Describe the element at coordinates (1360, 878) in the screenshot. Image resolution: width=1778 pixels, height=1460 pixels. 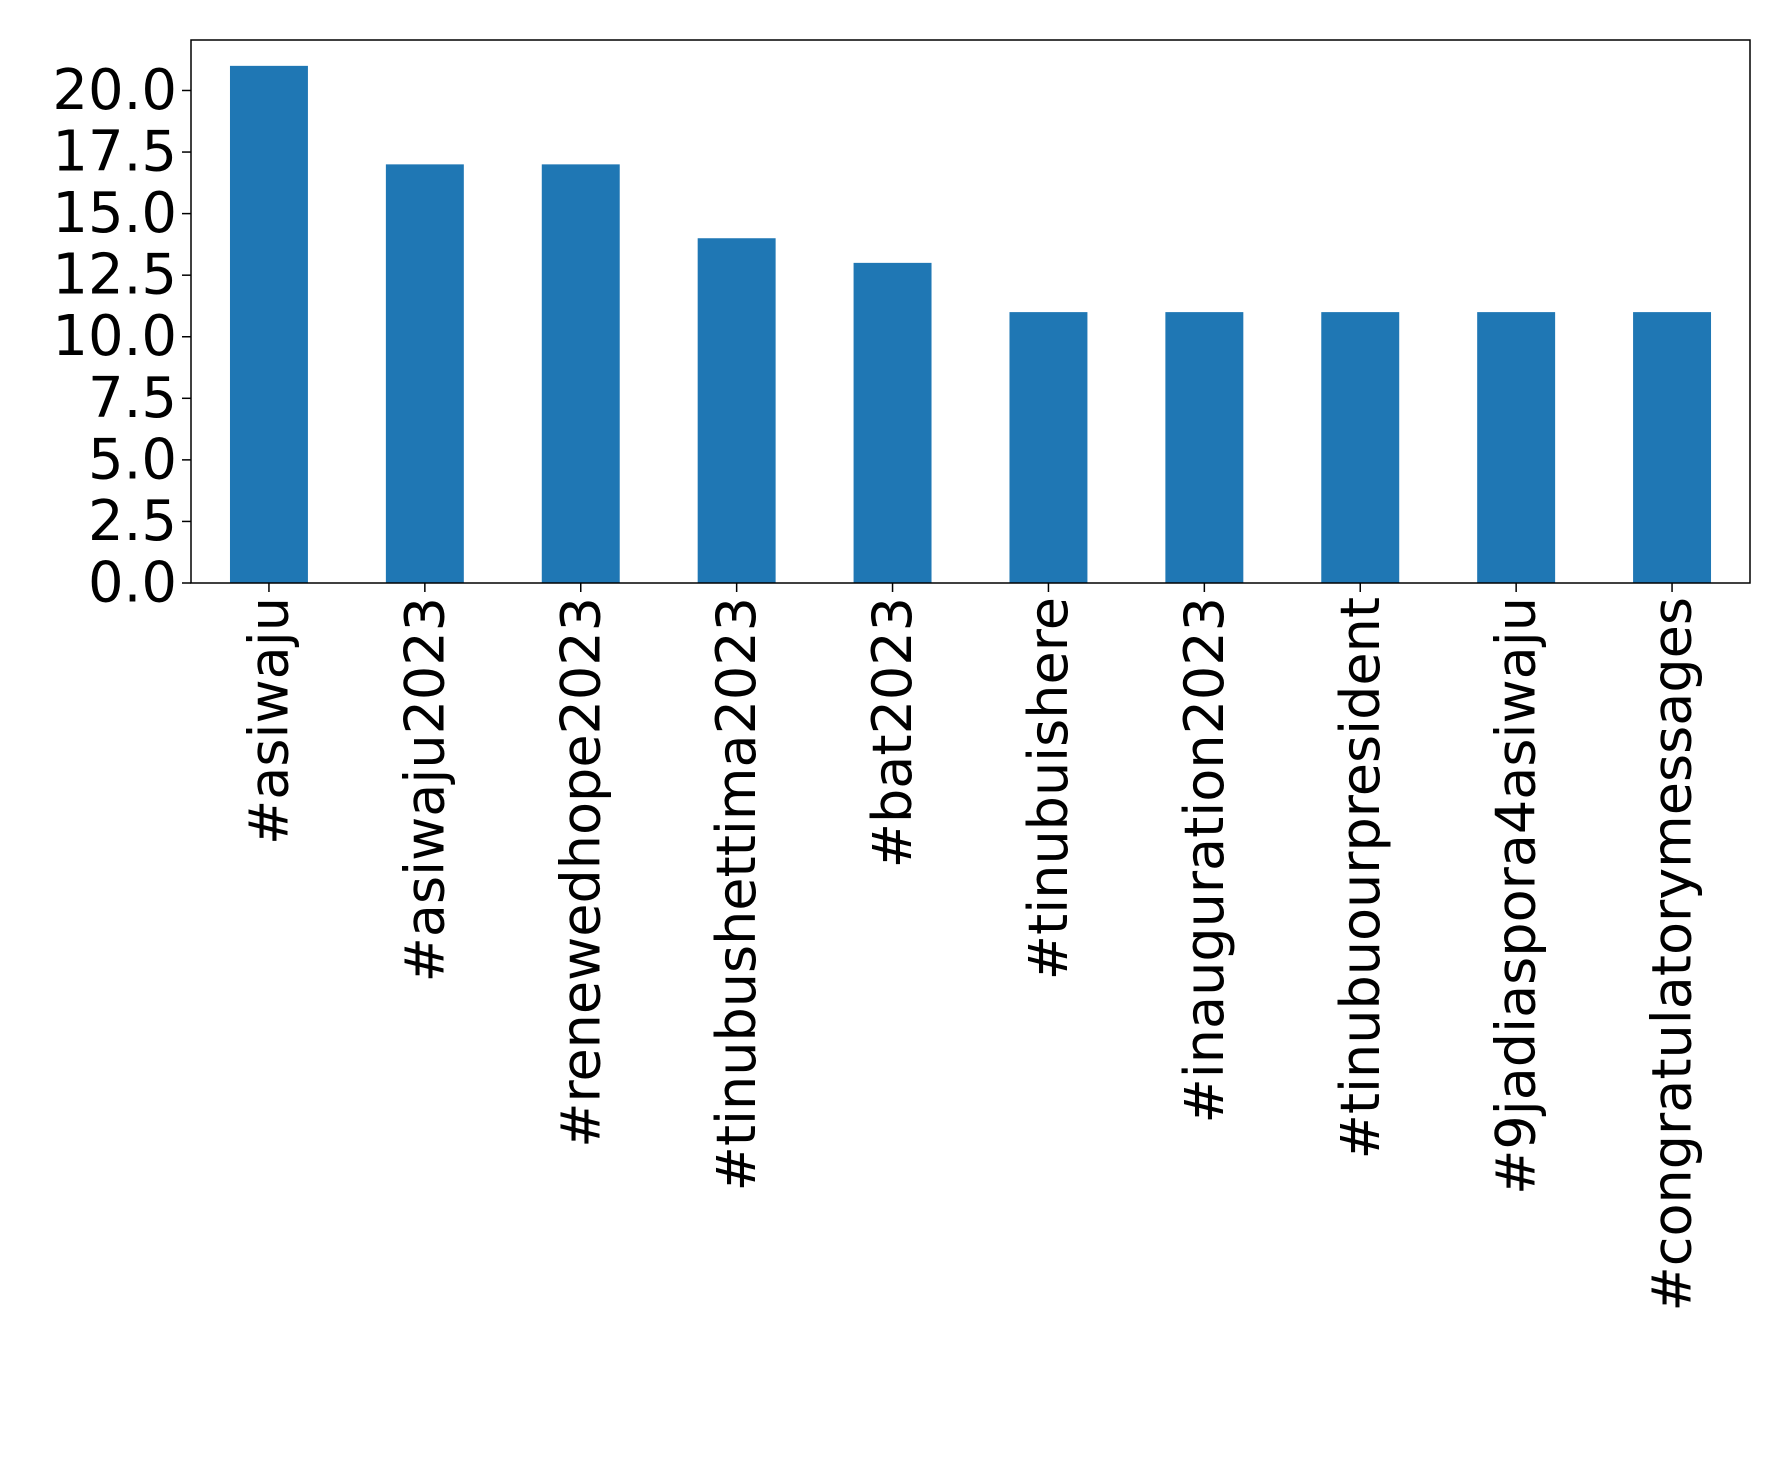
I see `x-tick-label: #tinubuourpresident` at that location.